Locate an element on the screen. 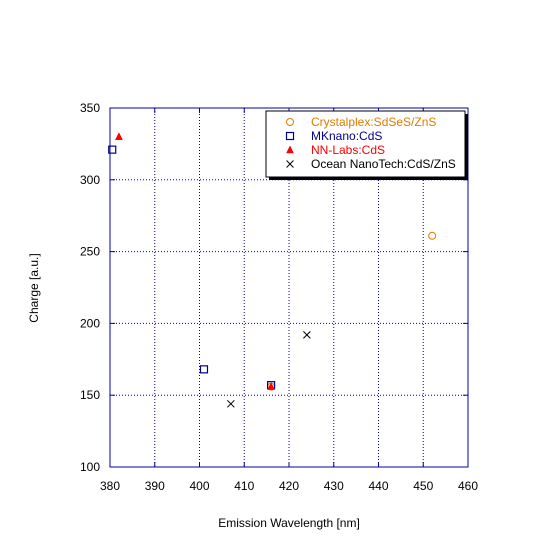 Image resolution: width=540 pixels, height=540 pixels. y-axis-label: Charge [a.u.] is located at coordinates (34, 287).